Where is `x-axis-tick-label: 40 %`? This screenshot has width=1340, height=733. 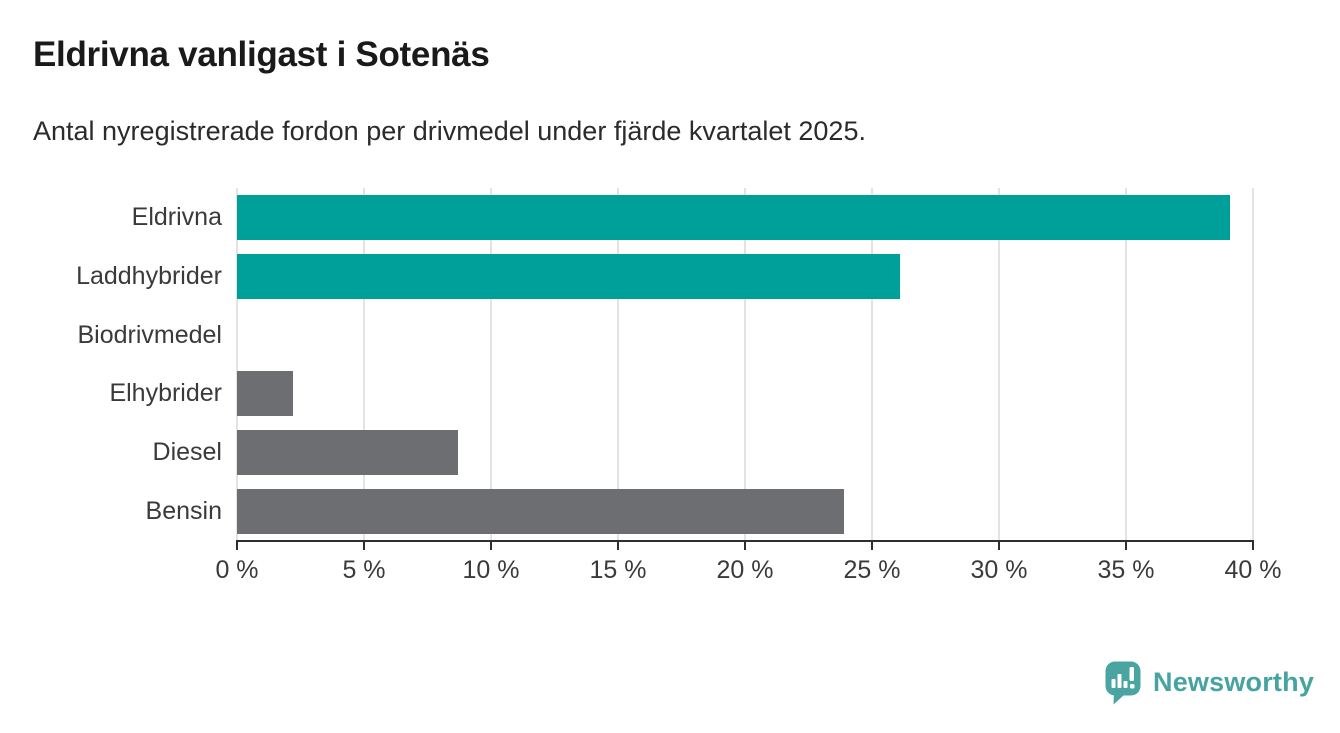
x-axis-tick-label: 40 % is located at coordinates (1253, 570).